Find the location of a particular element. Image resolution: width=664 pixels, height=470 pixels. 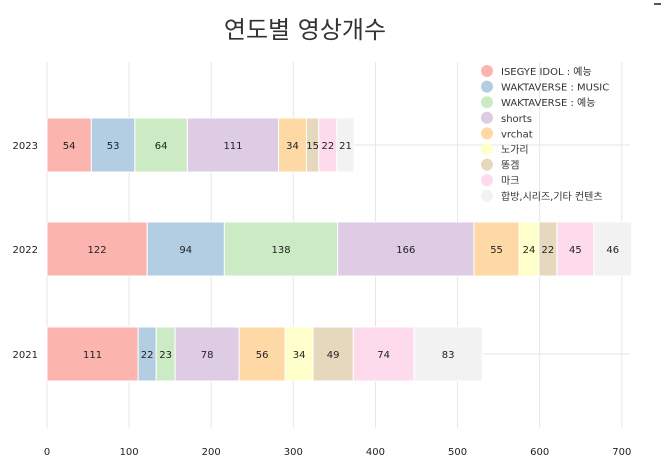

y-tick-label: 2022 is located at coordinates (25, 250).